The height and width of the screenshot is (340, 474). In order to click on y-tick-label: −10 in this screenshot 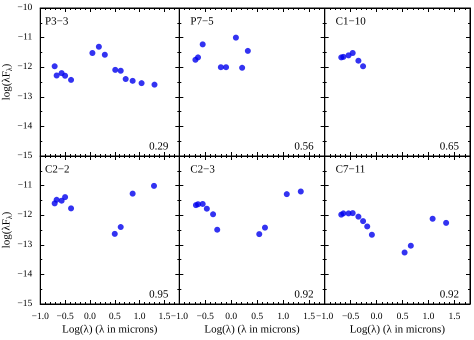, I will do `click(25, 8)`.